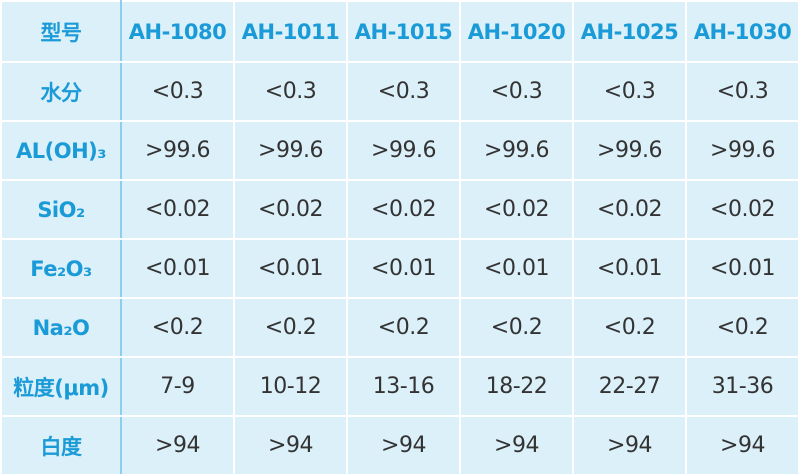 The height and width of the screenshot is (475, 800). What do you see at coordinates (61, 268) in the screenshot?
I see `row-label: Fe₂O₃` at bounding box center [61, 268].